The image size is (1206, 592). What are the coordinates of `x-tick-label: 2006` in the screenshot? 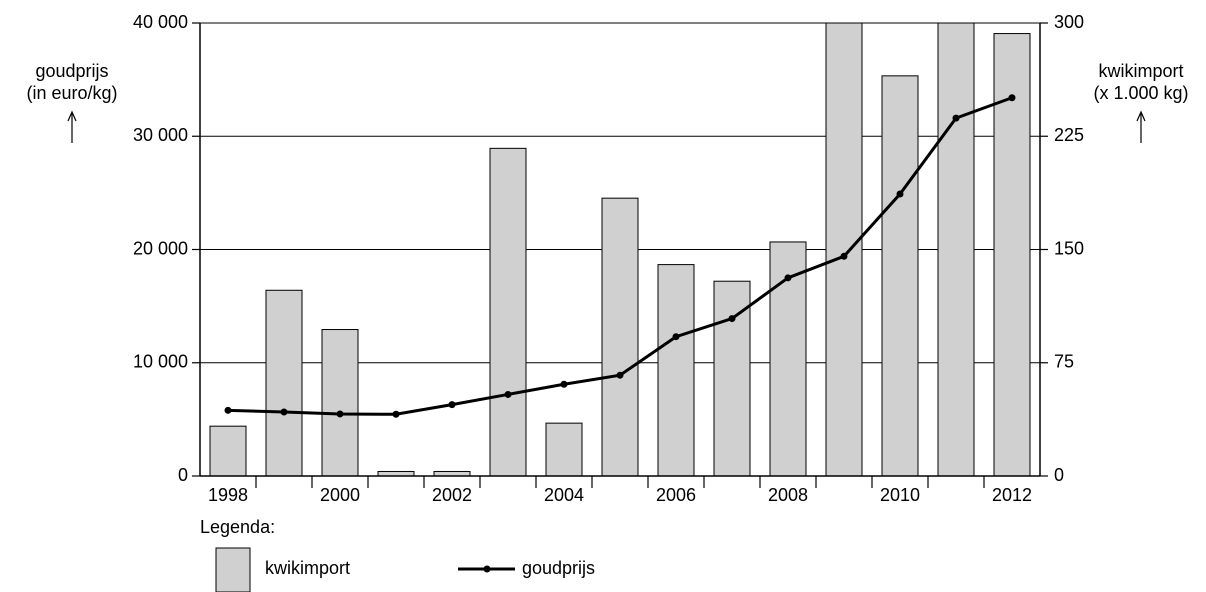 It's located at (676, 495).